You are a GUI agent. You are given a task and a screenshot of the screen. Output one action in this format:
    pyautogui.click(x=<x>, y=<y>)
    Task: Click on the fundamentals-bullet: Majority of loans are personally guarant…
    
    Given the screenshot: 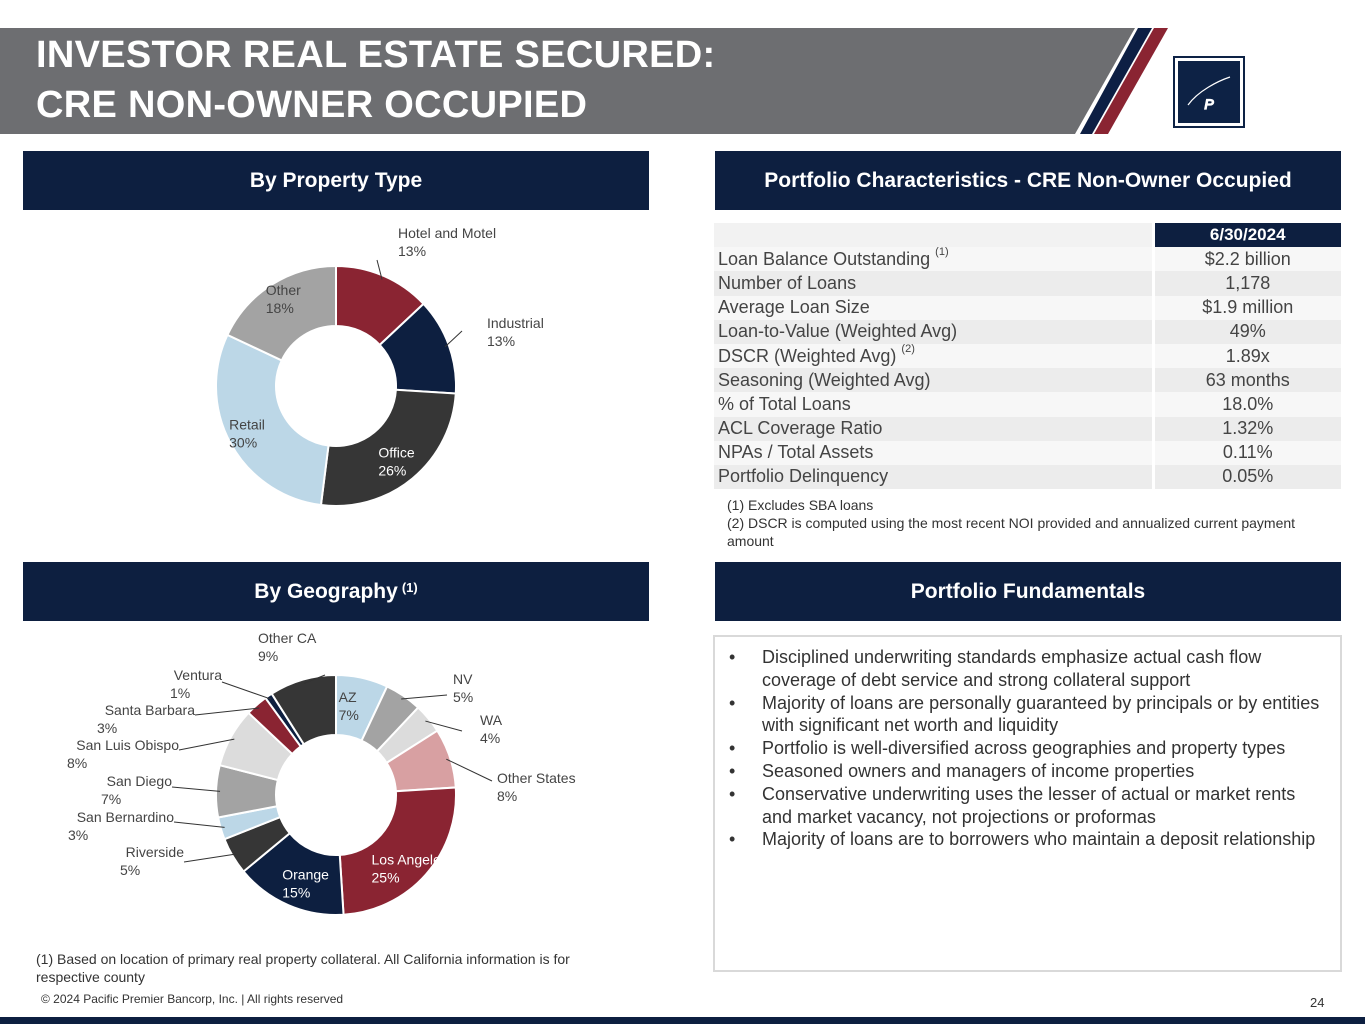 What is the action you would take?
    pyautogui.click(x=1029, y=715)
    